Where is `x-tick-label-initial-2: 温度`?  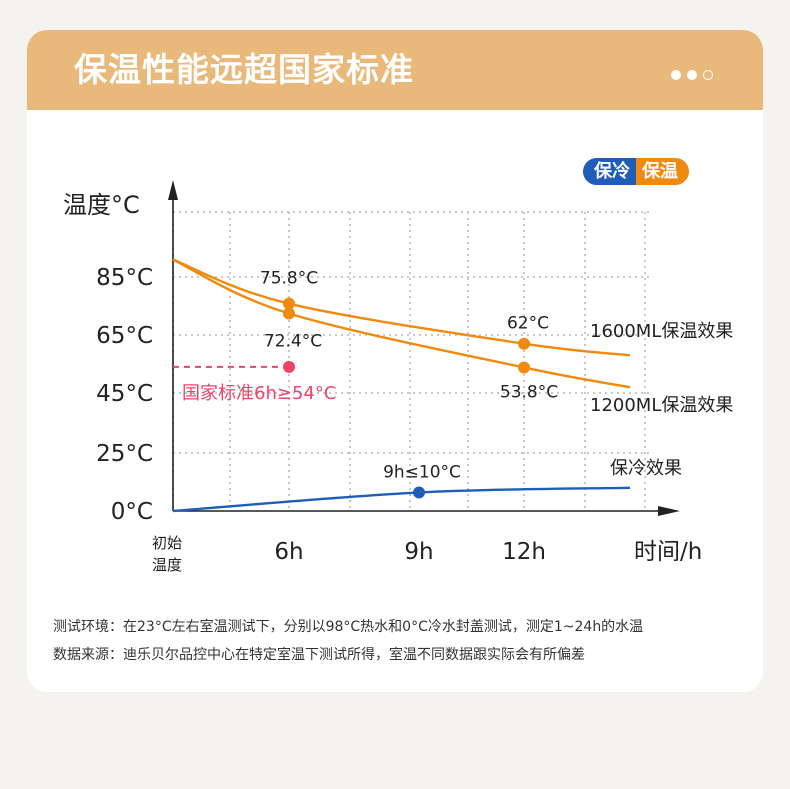 x-tick-label-initial-2: 温度 is located at coordinates (167, 565).